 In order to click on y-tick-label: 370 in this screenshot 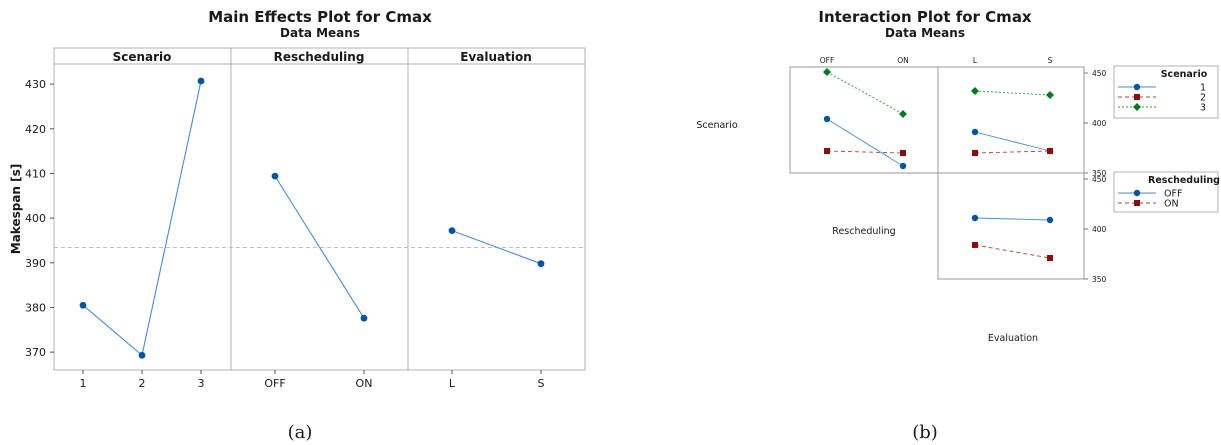, I will do `click(35, 352)`.